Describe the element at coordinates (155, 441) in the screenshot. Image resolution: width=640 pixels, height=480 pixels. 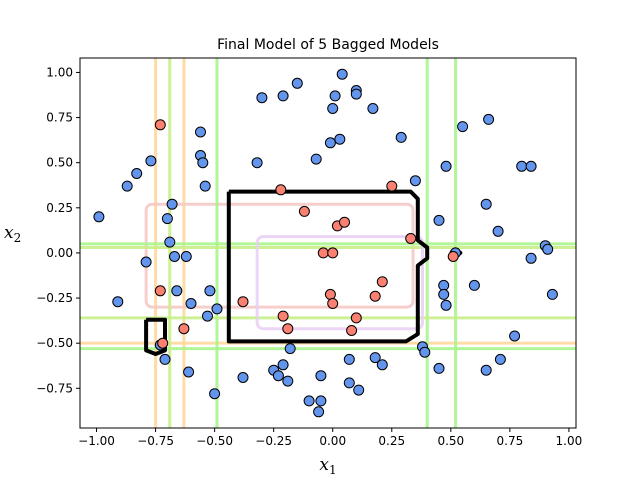
I see `x-tick-label-1: −0.75` at that location.